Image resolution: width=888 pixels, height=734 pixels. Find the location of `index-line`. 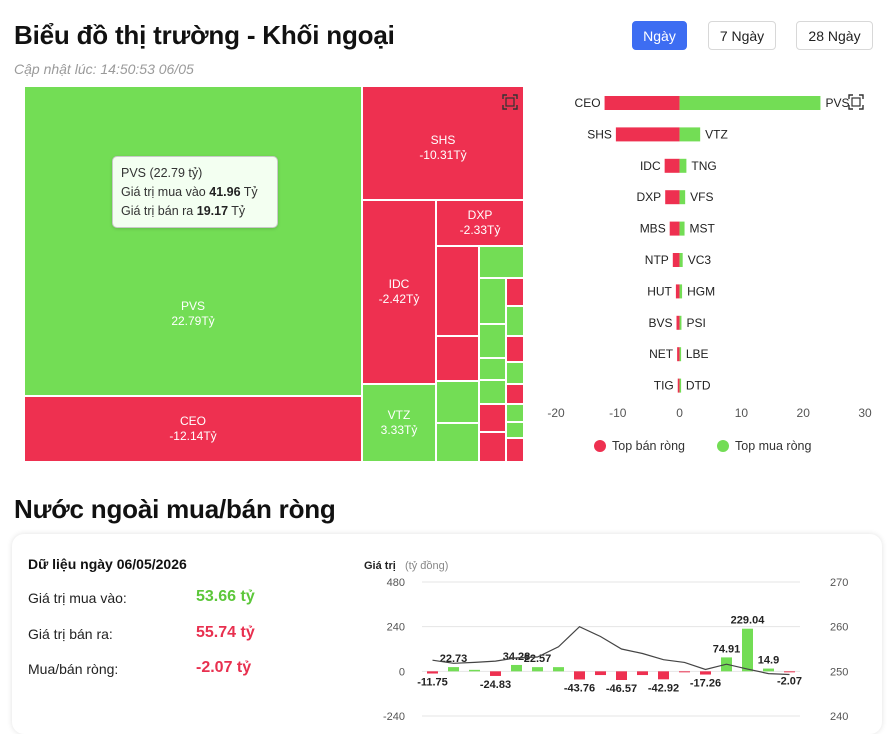

index-line is located at coordinates (611, 650).